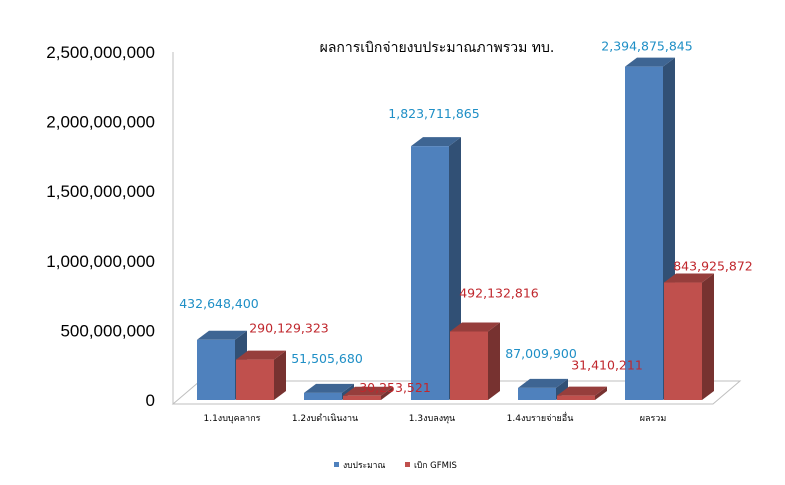  What do you see at coordinates (437, 48) in the screenshot?
I see `chart-title: ผลการเบิกจ่ายงบประมาณภาพรวม ทบ.` at bounding box center [437, 48].